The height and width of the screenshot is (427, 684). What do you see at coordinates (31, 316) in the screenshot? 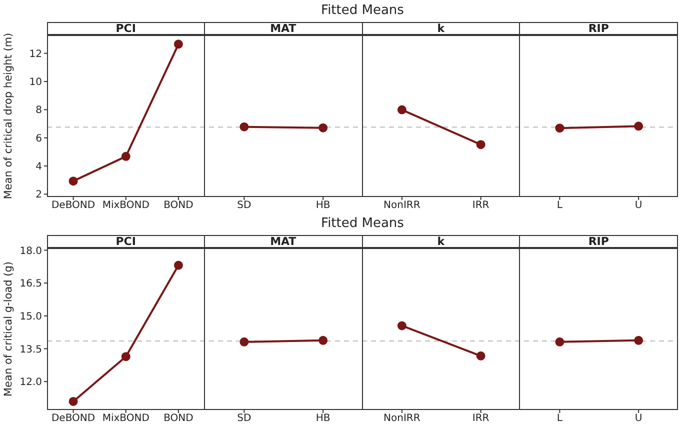
I see `y-tick-label: 15.0` at bounding box center [31, 316].